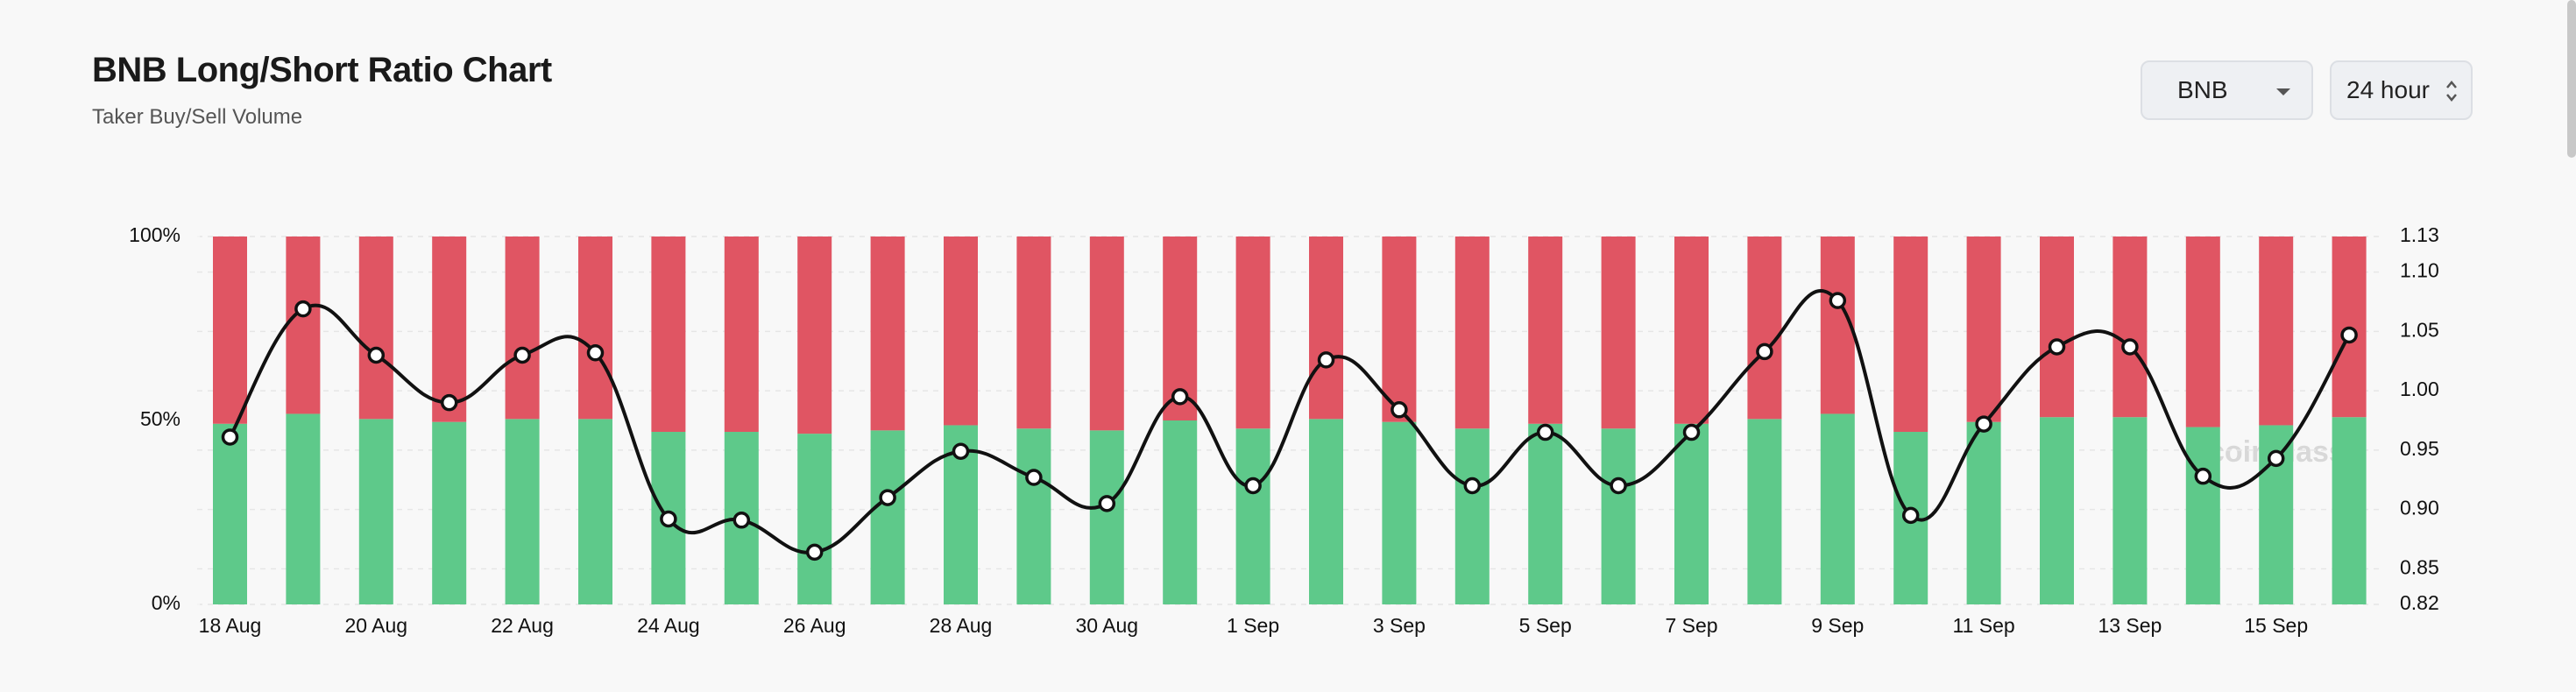 This screenshot has height=692, width=2576. I want to click on y2-tick-label: 1.05, so click(2419, 330).